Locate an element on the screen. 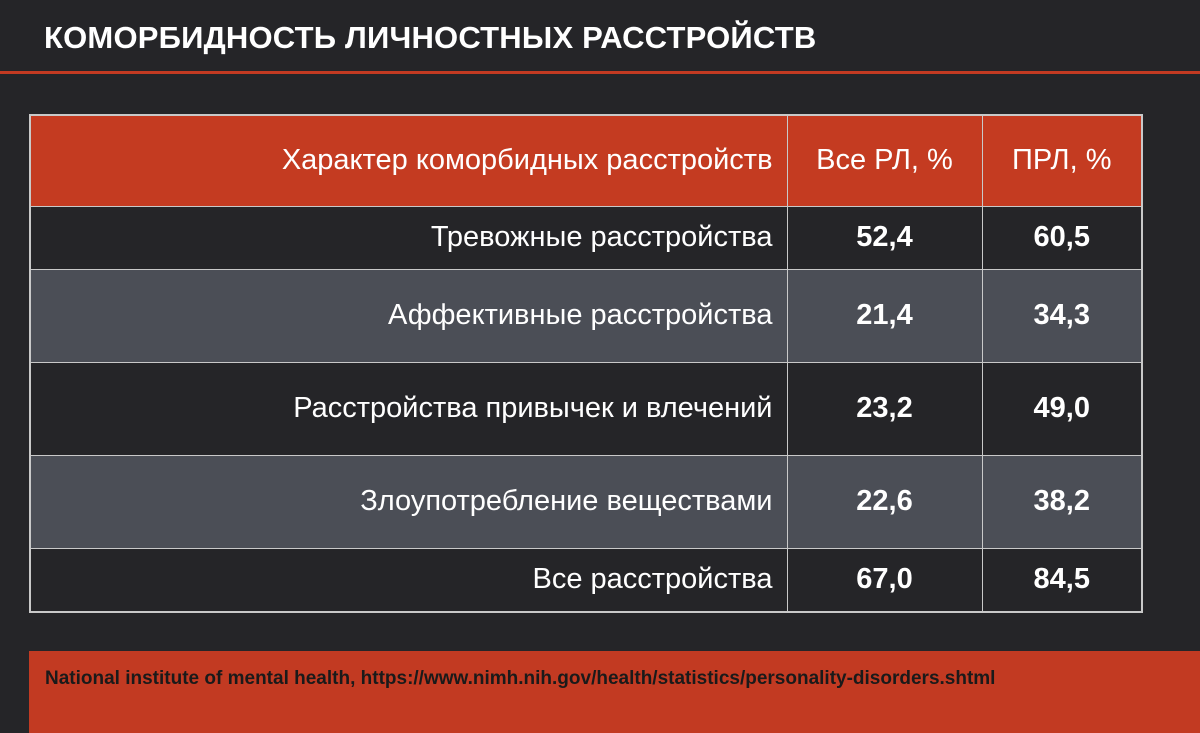 This screenshot has width=1200, height=733. row-label: Злоупотребление веществами is located at coordinates (408, 501).